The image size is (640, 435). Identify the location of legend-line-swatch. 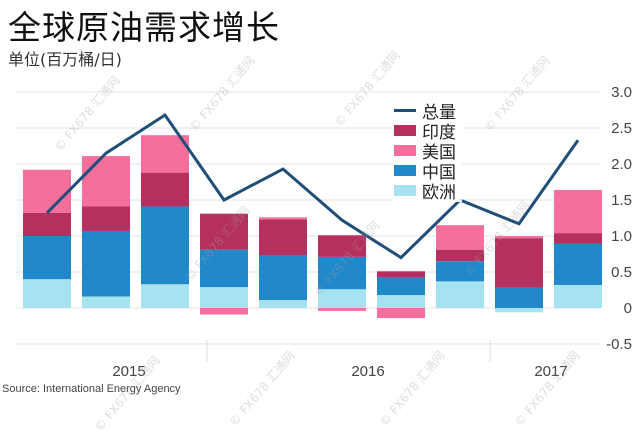
(405, 110).